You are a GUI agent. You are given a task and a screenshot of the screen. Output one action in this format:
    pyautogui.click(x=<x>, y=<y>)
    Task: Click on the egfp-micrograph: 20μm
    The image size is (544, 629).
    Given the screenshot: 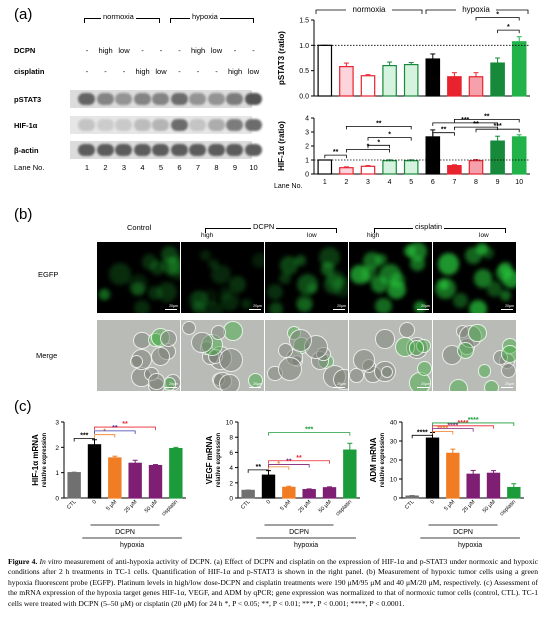 What is the action you would take?
    pyautogui.click(x=222, y=277)
    